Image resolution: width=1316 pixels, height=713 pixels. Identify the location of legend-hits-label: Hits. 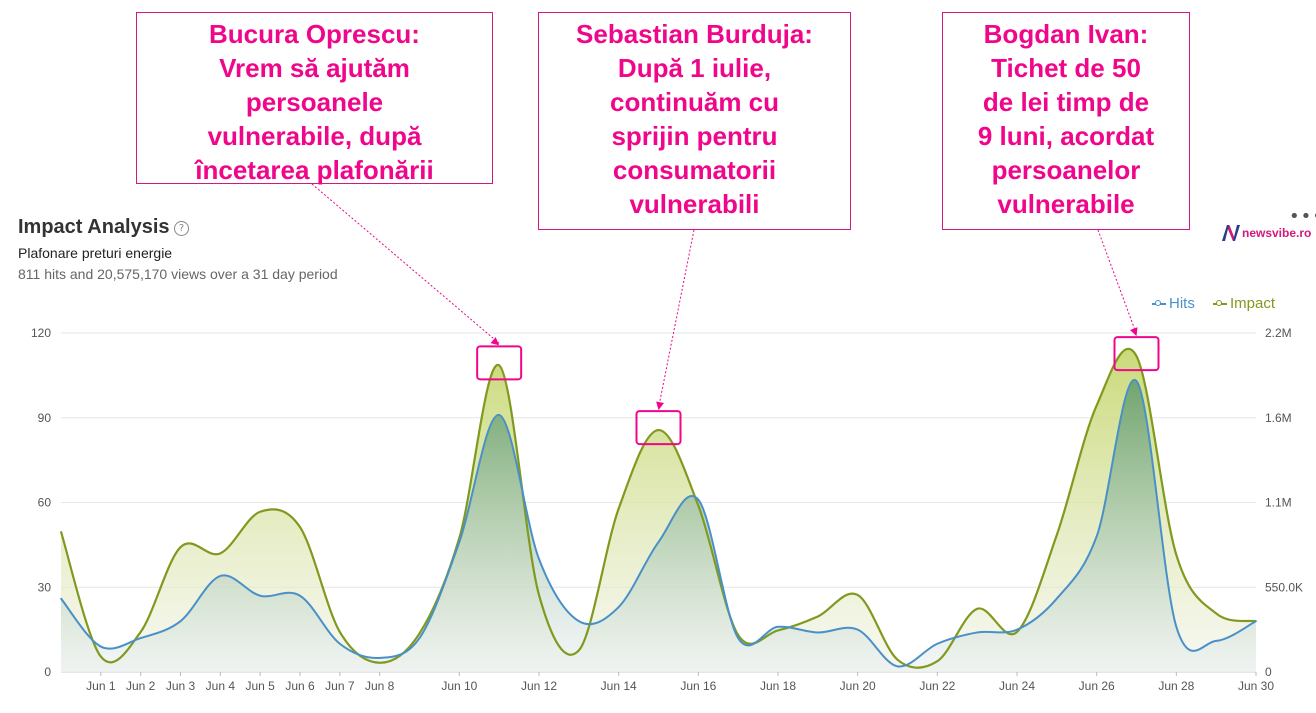
(1182, 303).